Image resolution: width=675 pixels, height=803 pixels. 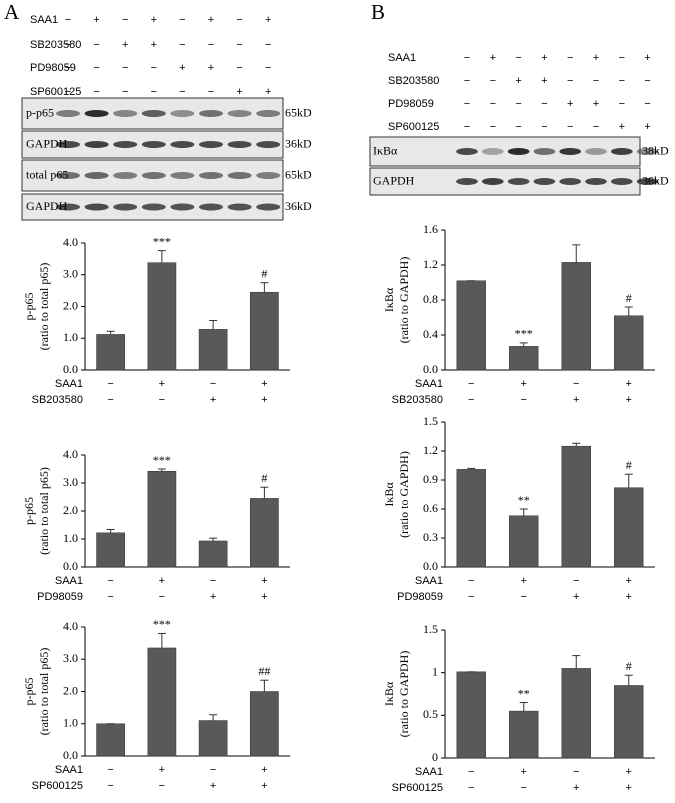 What do you see at coordinates (47, 174) in the screenshot?
I see `blot-label: total p65` at bounding box center [47, 174].